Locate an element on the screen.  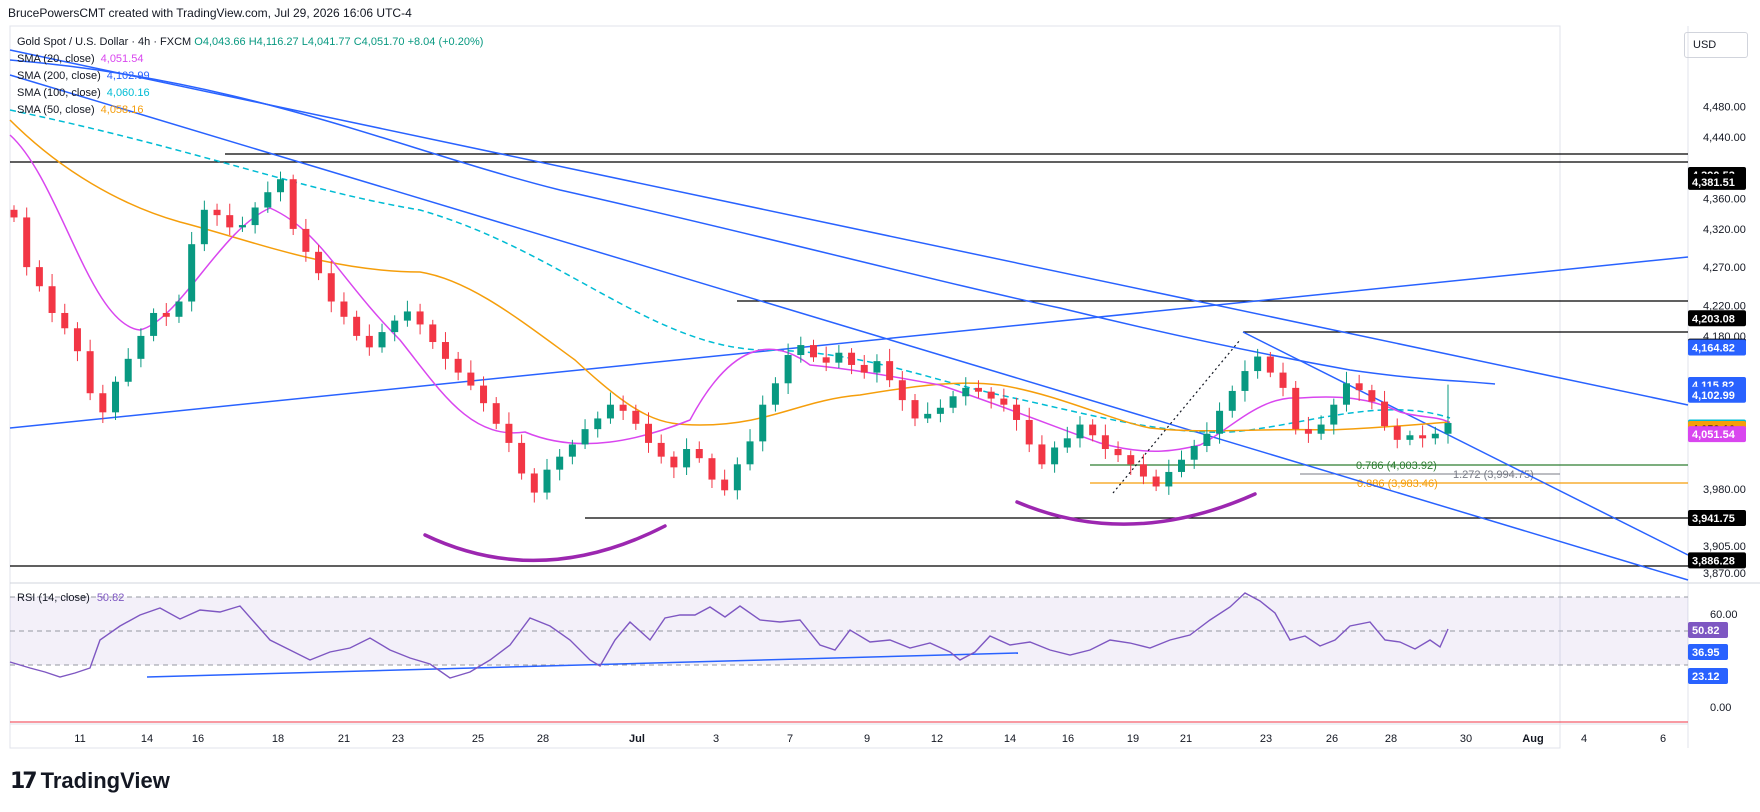
rsi-axis-badges: 50.82 36.95 23.12 is located at coordinates (1708, 653).